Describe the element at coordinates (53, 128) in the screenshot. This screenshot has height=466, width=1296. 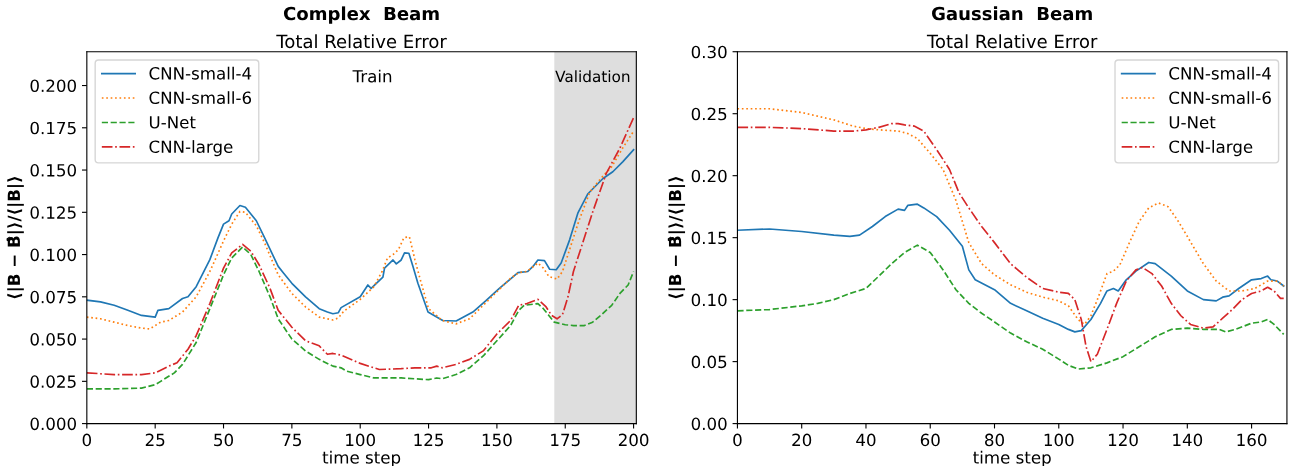
I see `y-tick-label: 0.175` at that location.